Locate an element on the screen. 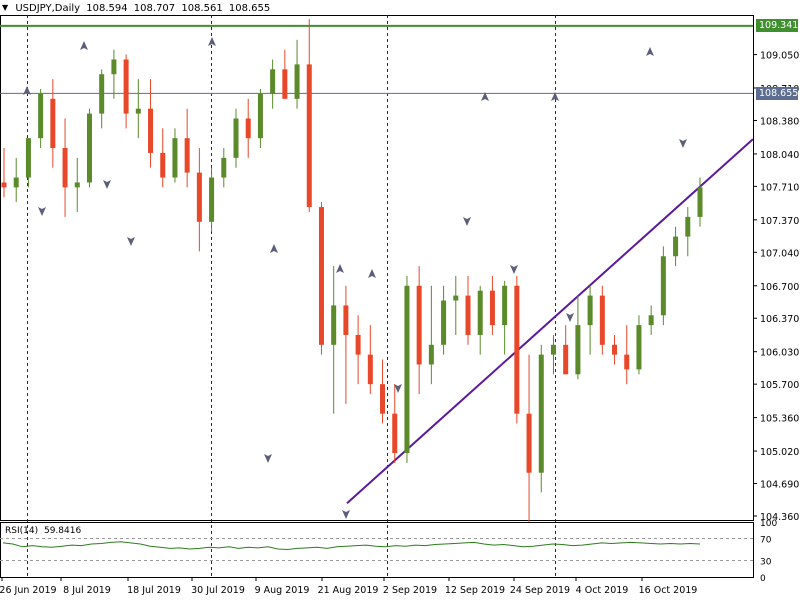 The image size is (800, 600). x-tick-label: 21 Aug 2019 is located at coordinates (348, 590).